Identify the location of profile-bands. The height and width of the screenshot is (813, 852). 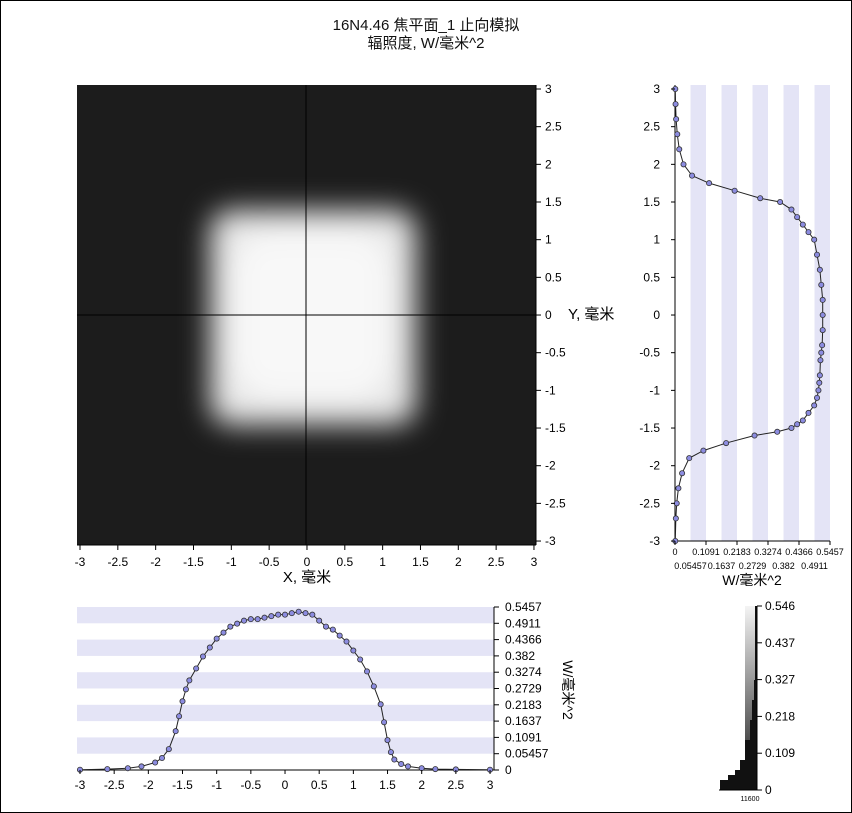
(760, 313).